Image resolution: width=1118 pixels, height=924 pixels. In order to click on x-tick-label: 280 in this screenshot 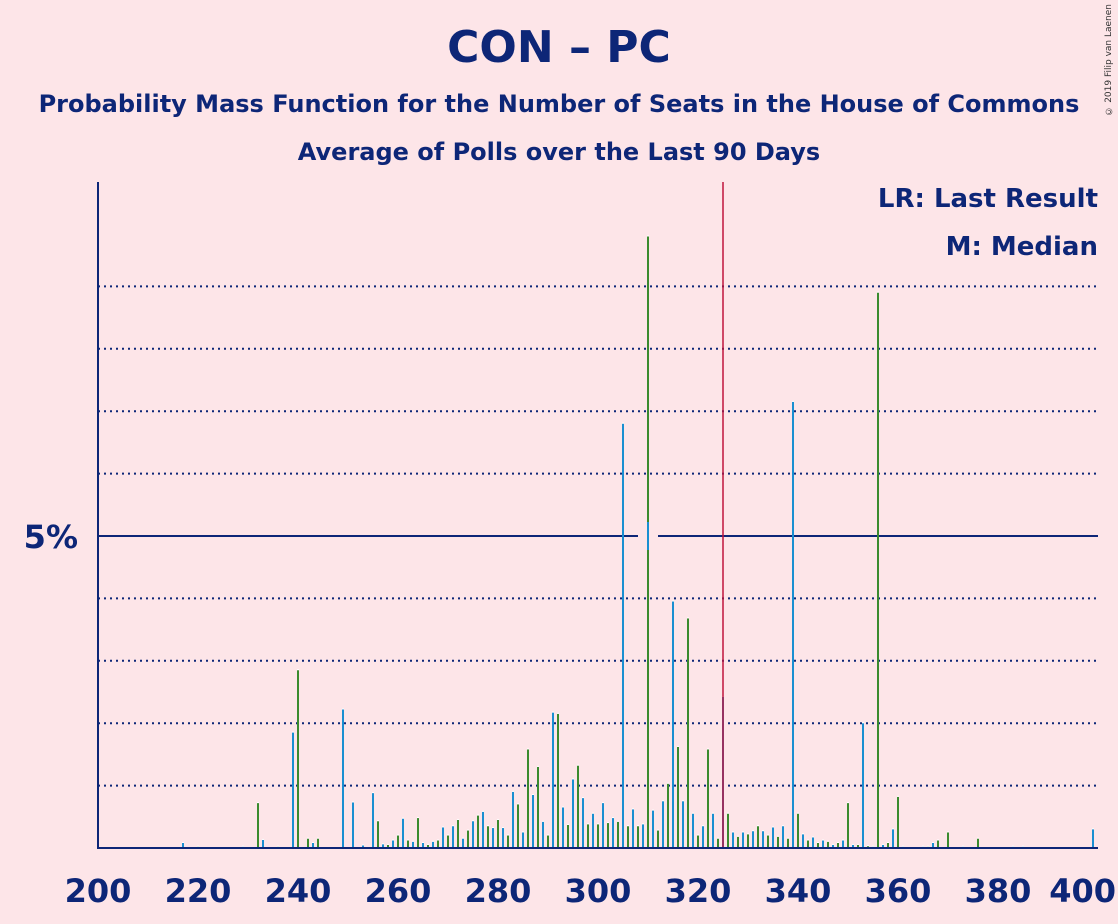, I will do `click(498, 891)`.